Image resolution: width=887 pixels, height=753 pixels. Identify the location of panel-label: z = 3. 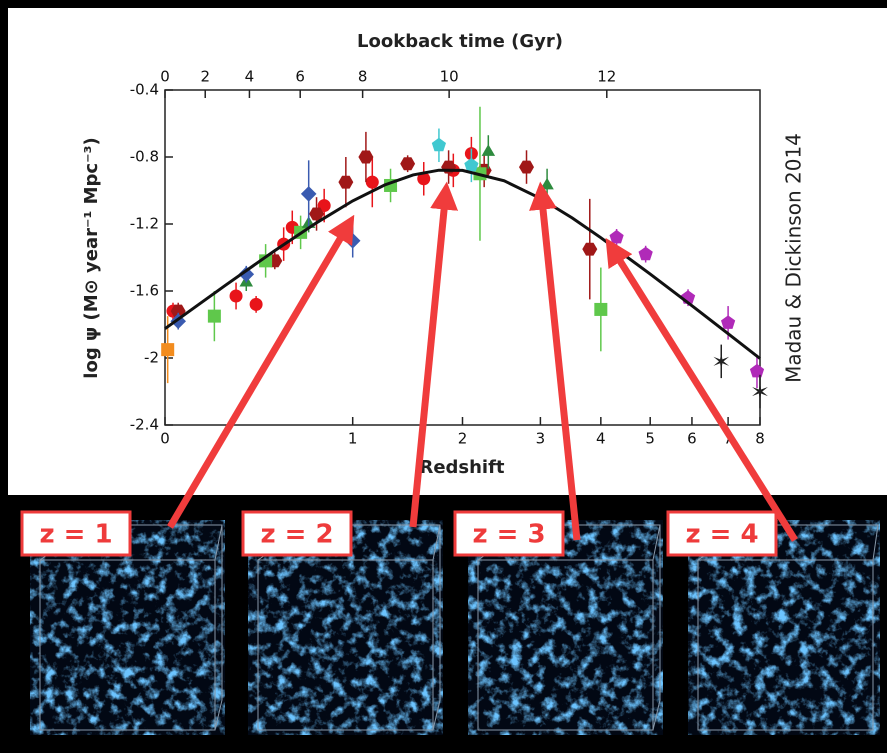
(508, 535).